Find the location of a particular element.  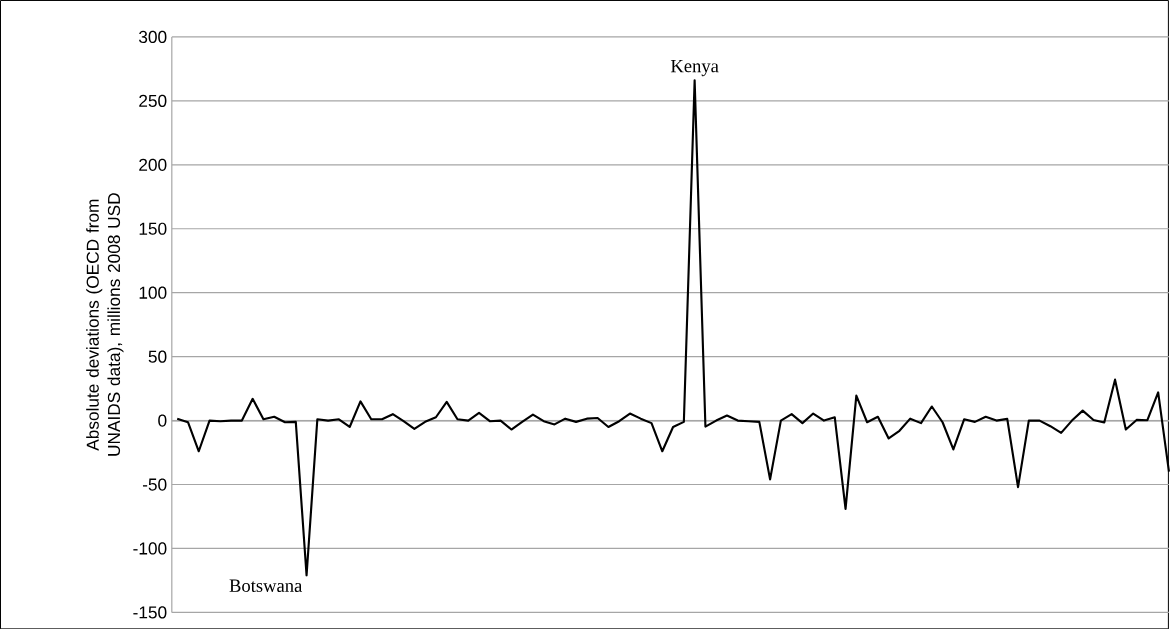

y-tick-label: 100 is located at coordinates (153, 292).